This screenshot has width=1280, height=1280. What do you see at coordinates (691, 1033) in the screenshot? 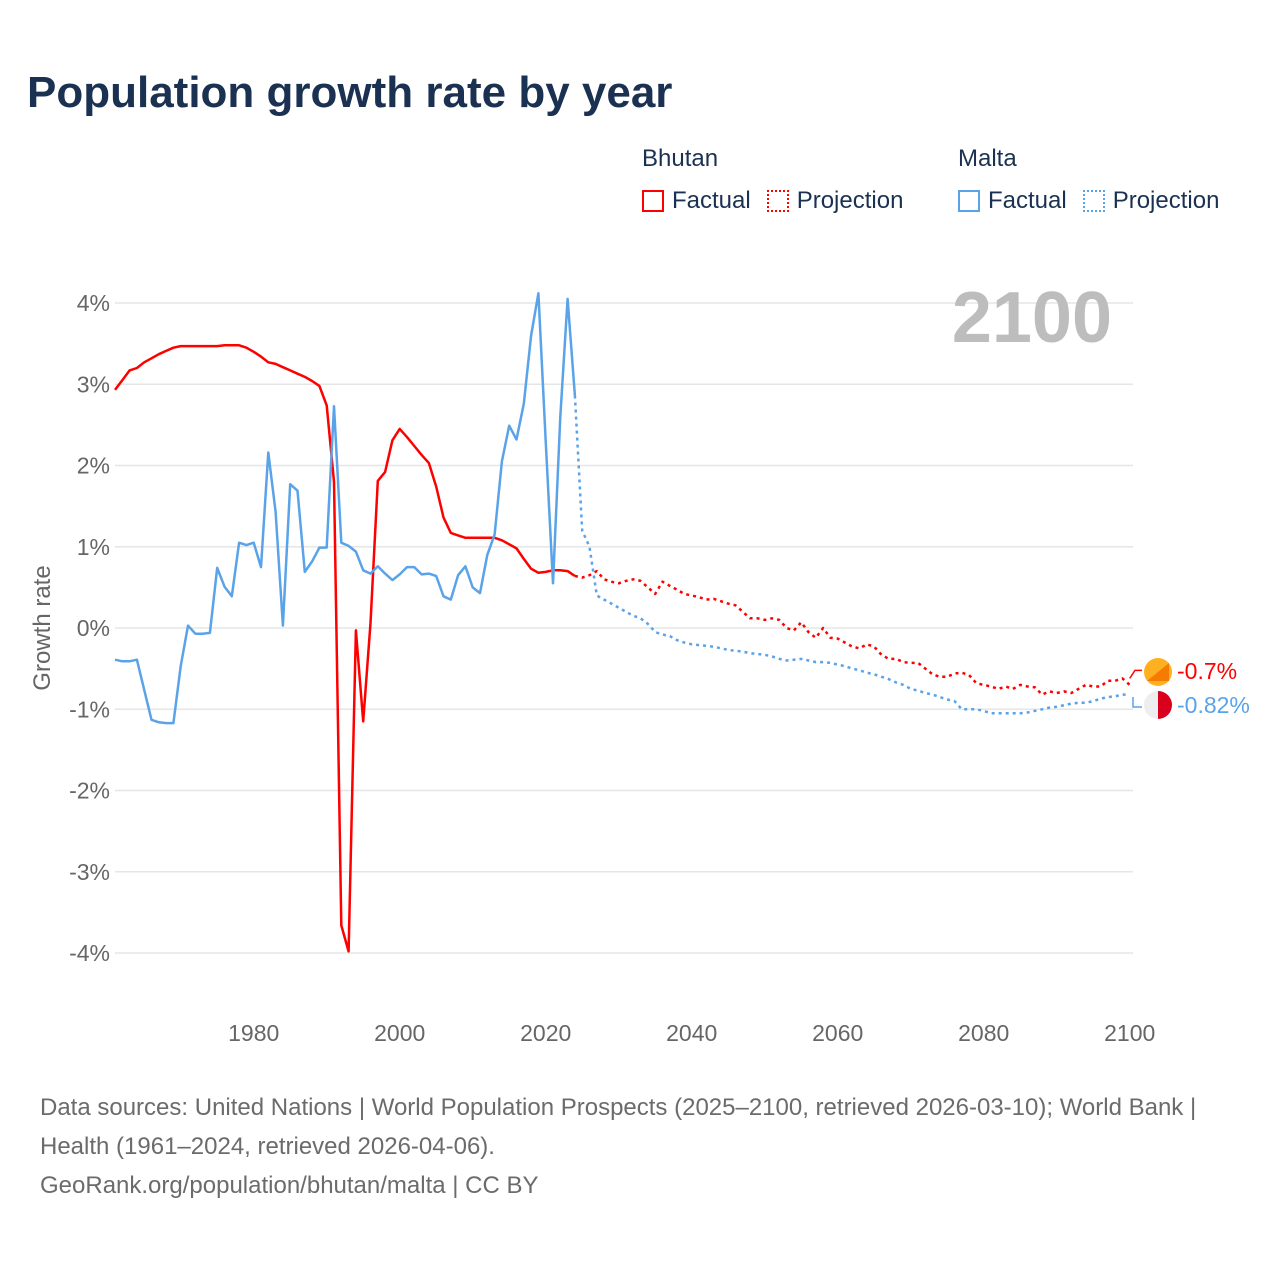
I see `x-tick-label: 2040` at bounding box center [691, 1033].